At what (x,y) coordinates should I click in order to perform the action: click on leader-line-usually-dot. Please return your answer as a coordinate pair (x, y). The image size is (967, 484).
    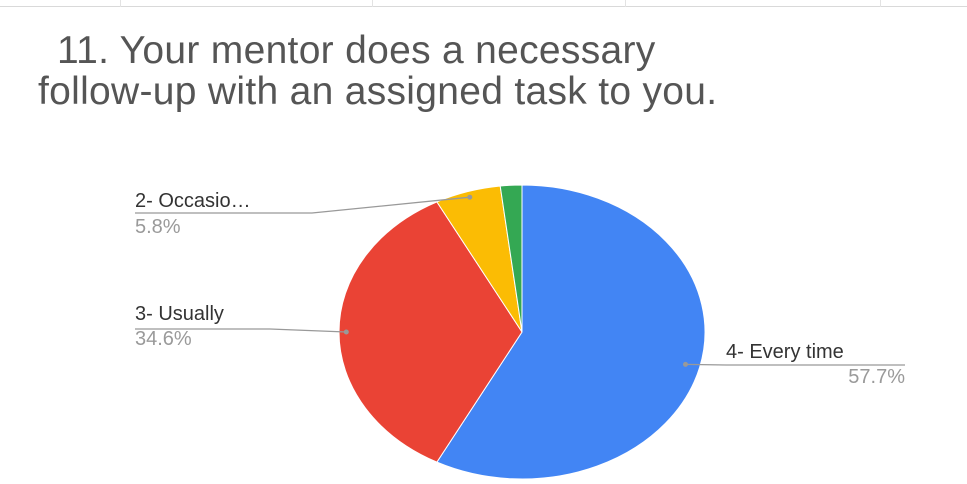
    Looking at the image, I should click on (346, 332).